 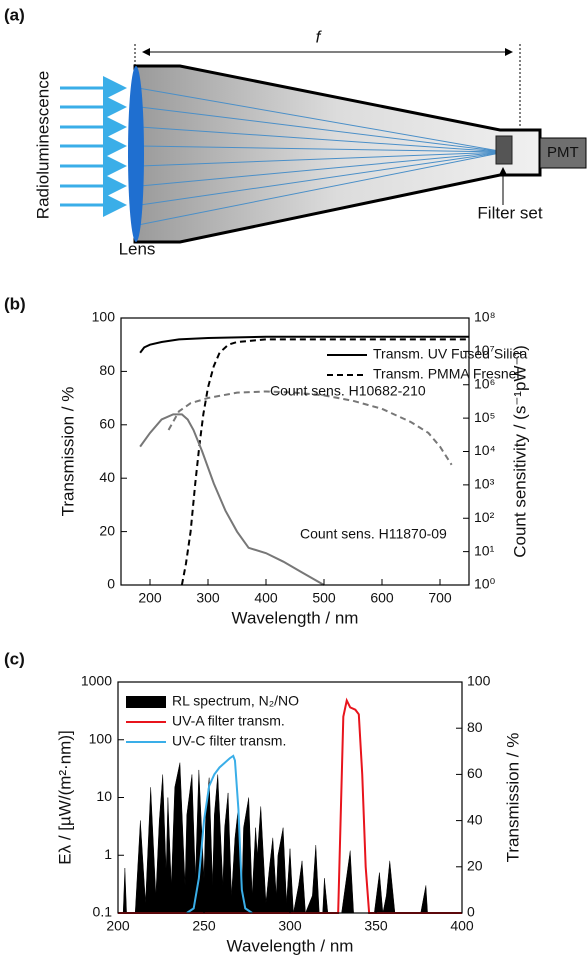 I want to click on y-axis-title: Transmission / %, so click(x=67, y=452).